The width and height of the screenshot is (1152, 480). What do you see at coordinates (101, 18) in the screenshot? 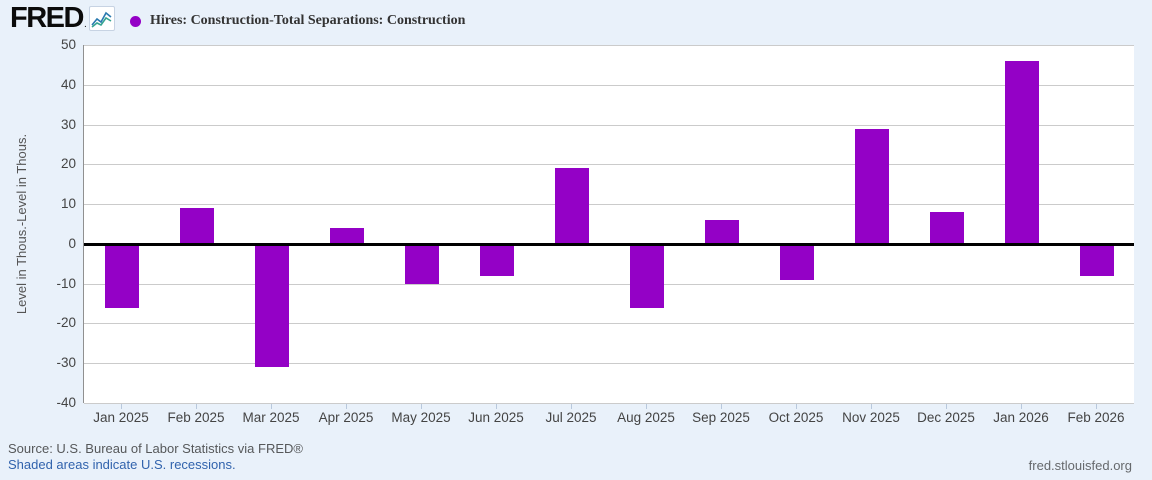
I see `line-chart-icon` at bounding box center [101, 18].